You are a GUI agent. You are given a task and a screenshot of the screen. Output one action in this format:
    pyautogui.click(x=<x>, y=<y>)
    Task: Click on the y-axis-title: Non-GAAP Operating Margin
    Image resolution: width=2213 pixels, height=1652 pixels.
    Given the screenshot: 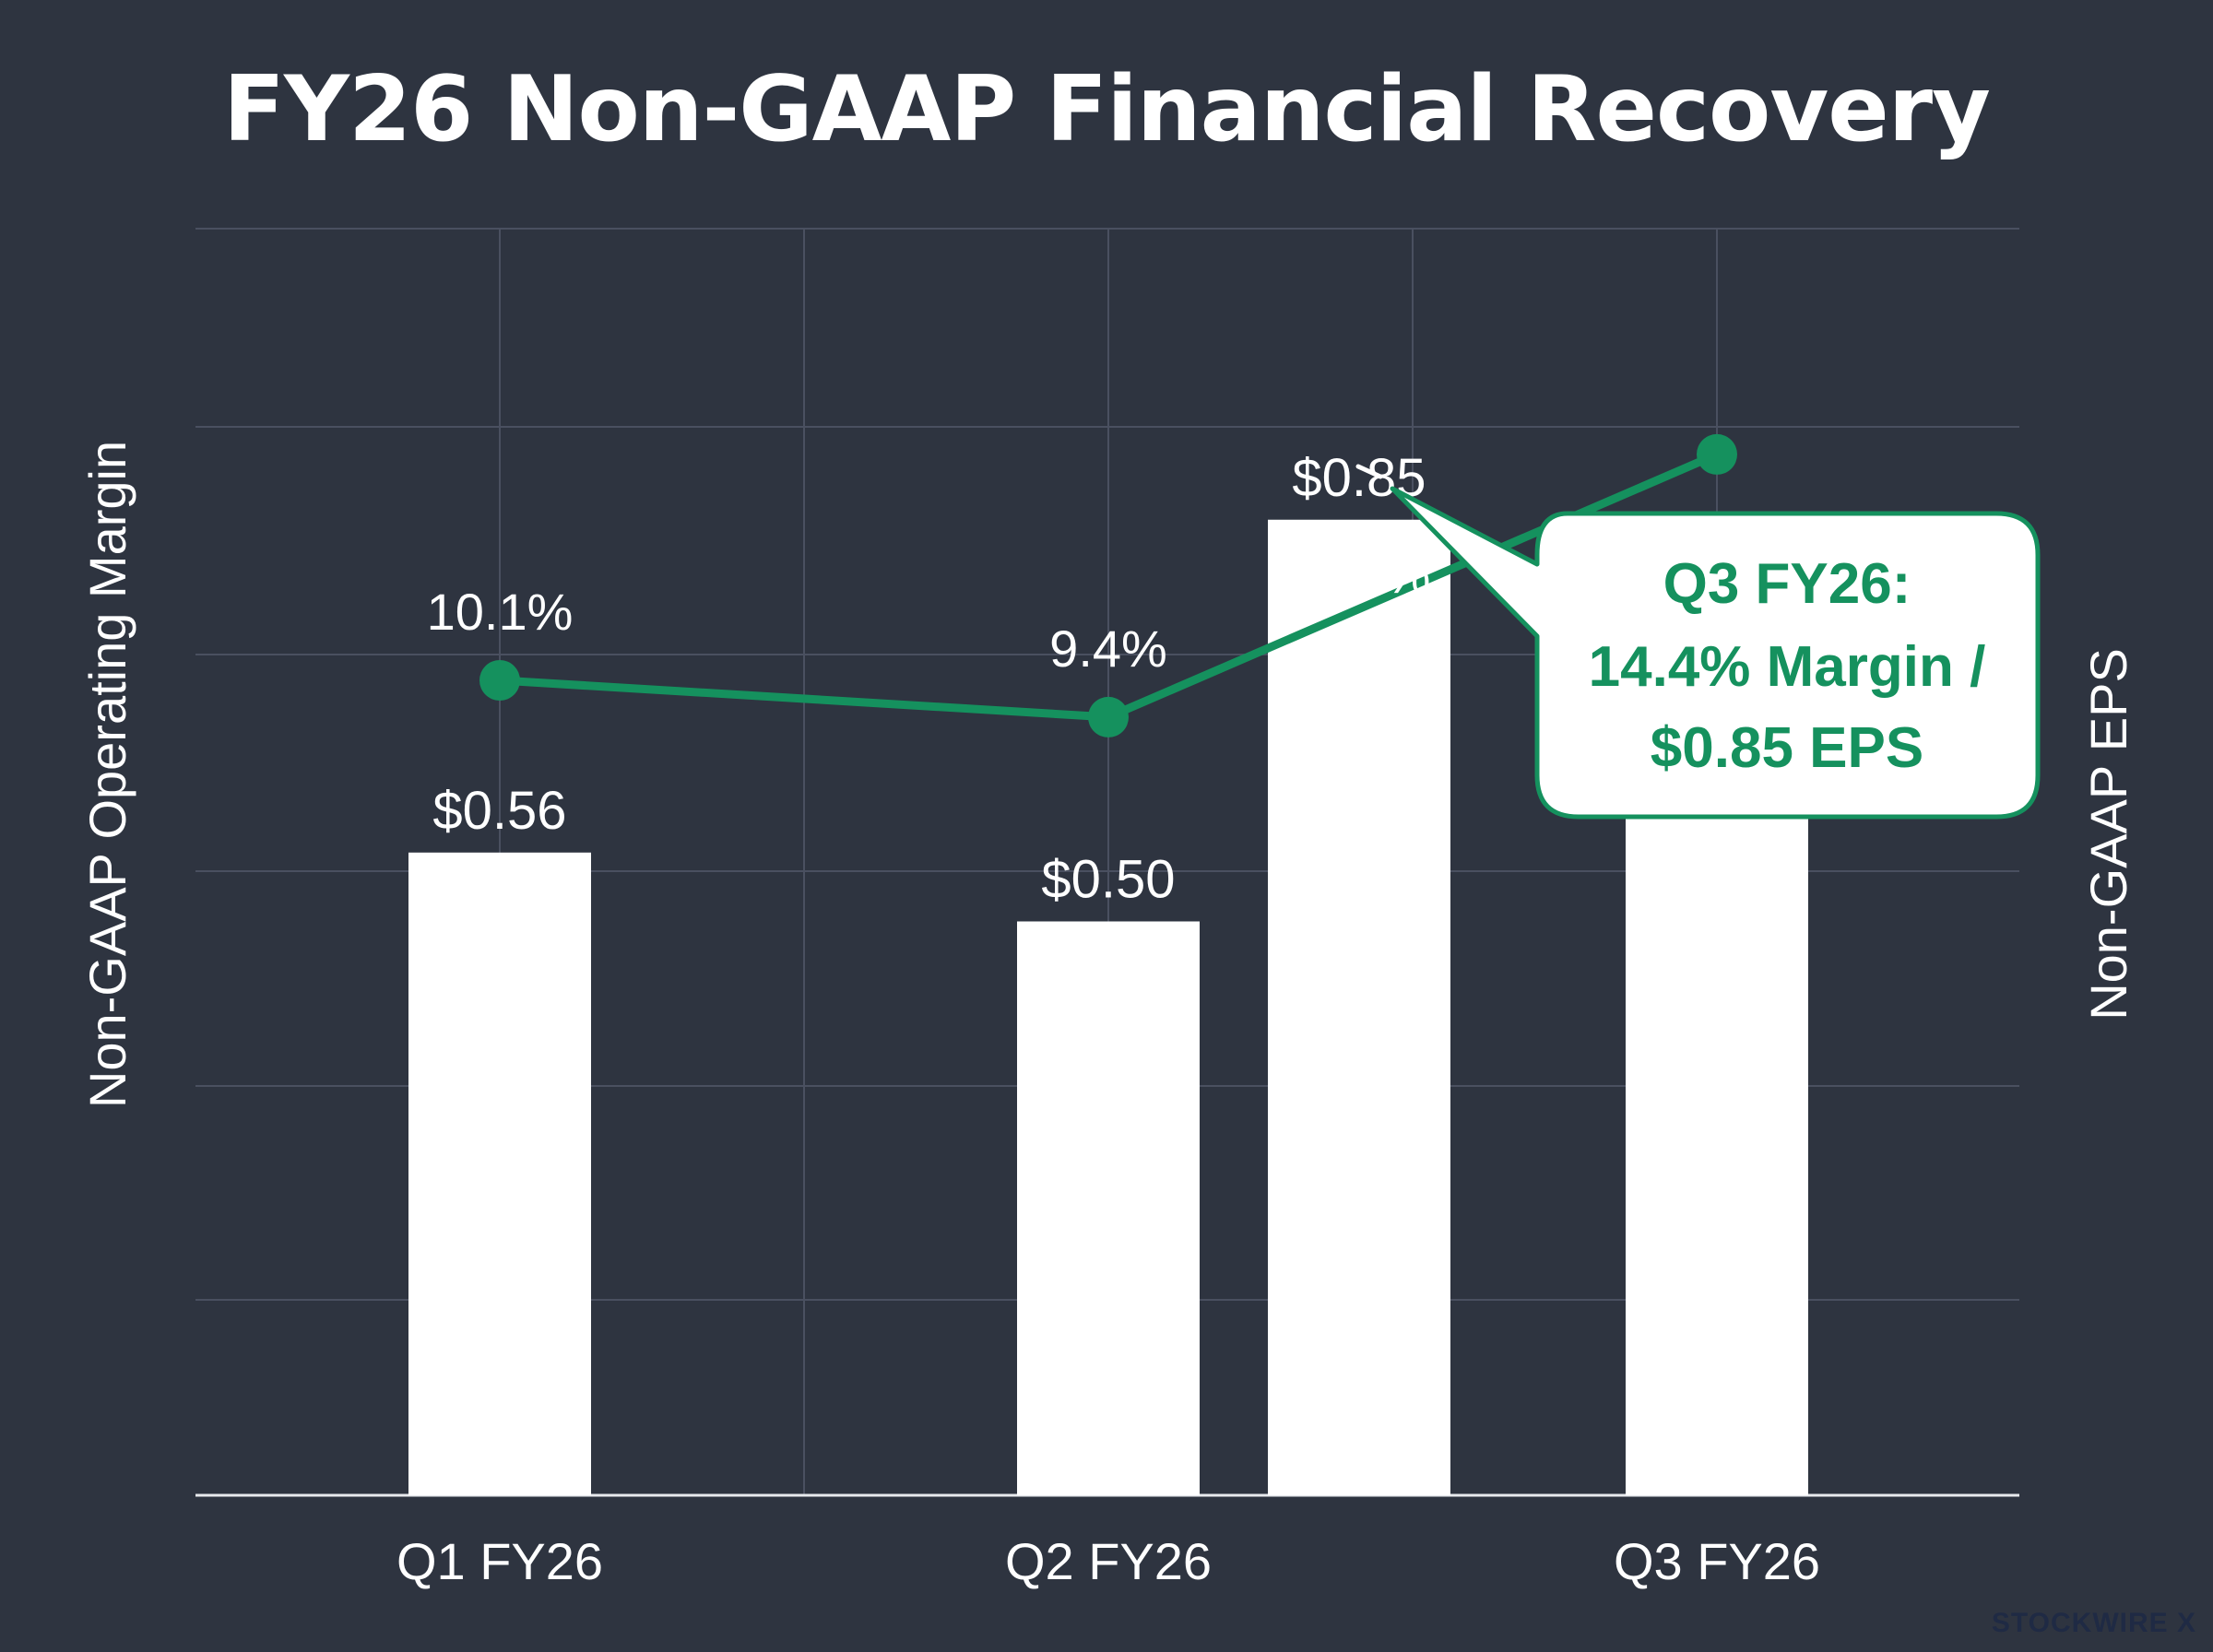 What is the action you would take?
    pyautogui.click(x=107, y=774)
    